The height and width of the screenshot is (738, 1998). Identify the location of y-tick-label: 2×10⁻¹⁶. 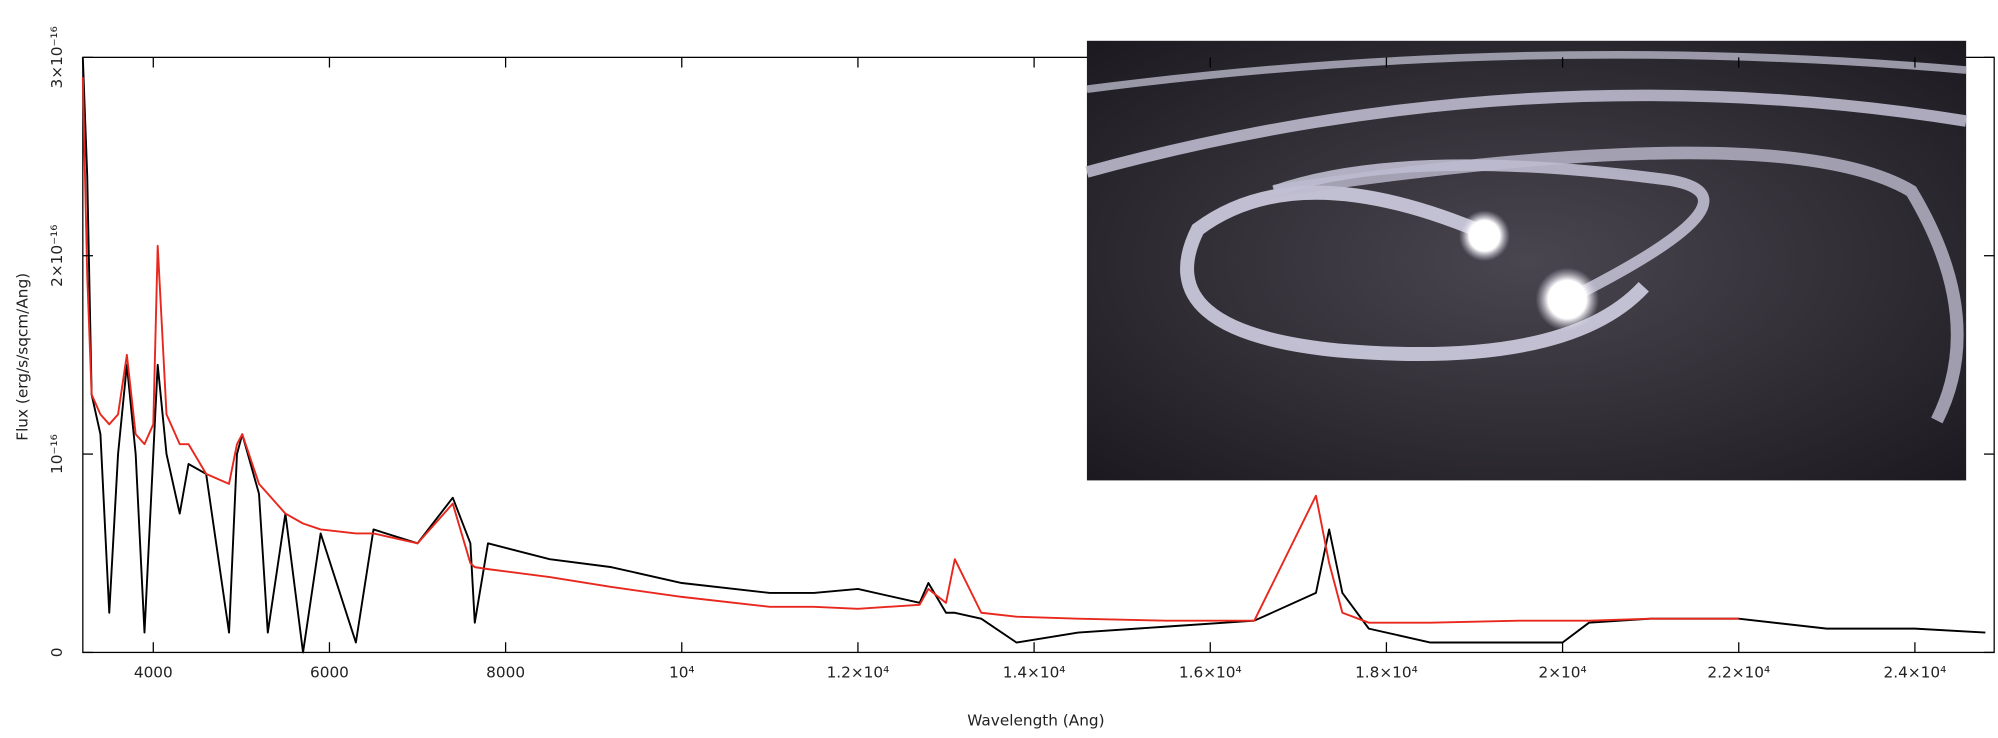
(57, 256).